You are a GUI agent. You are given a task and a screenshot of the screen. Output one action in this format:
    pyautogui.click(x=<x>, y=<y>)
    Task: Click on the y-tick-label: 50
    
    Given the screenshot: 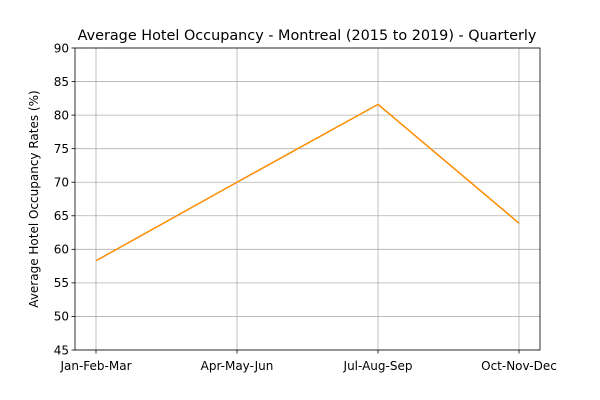 What is the action you would take?
    pyautogui.click(x=61, y=317)
    